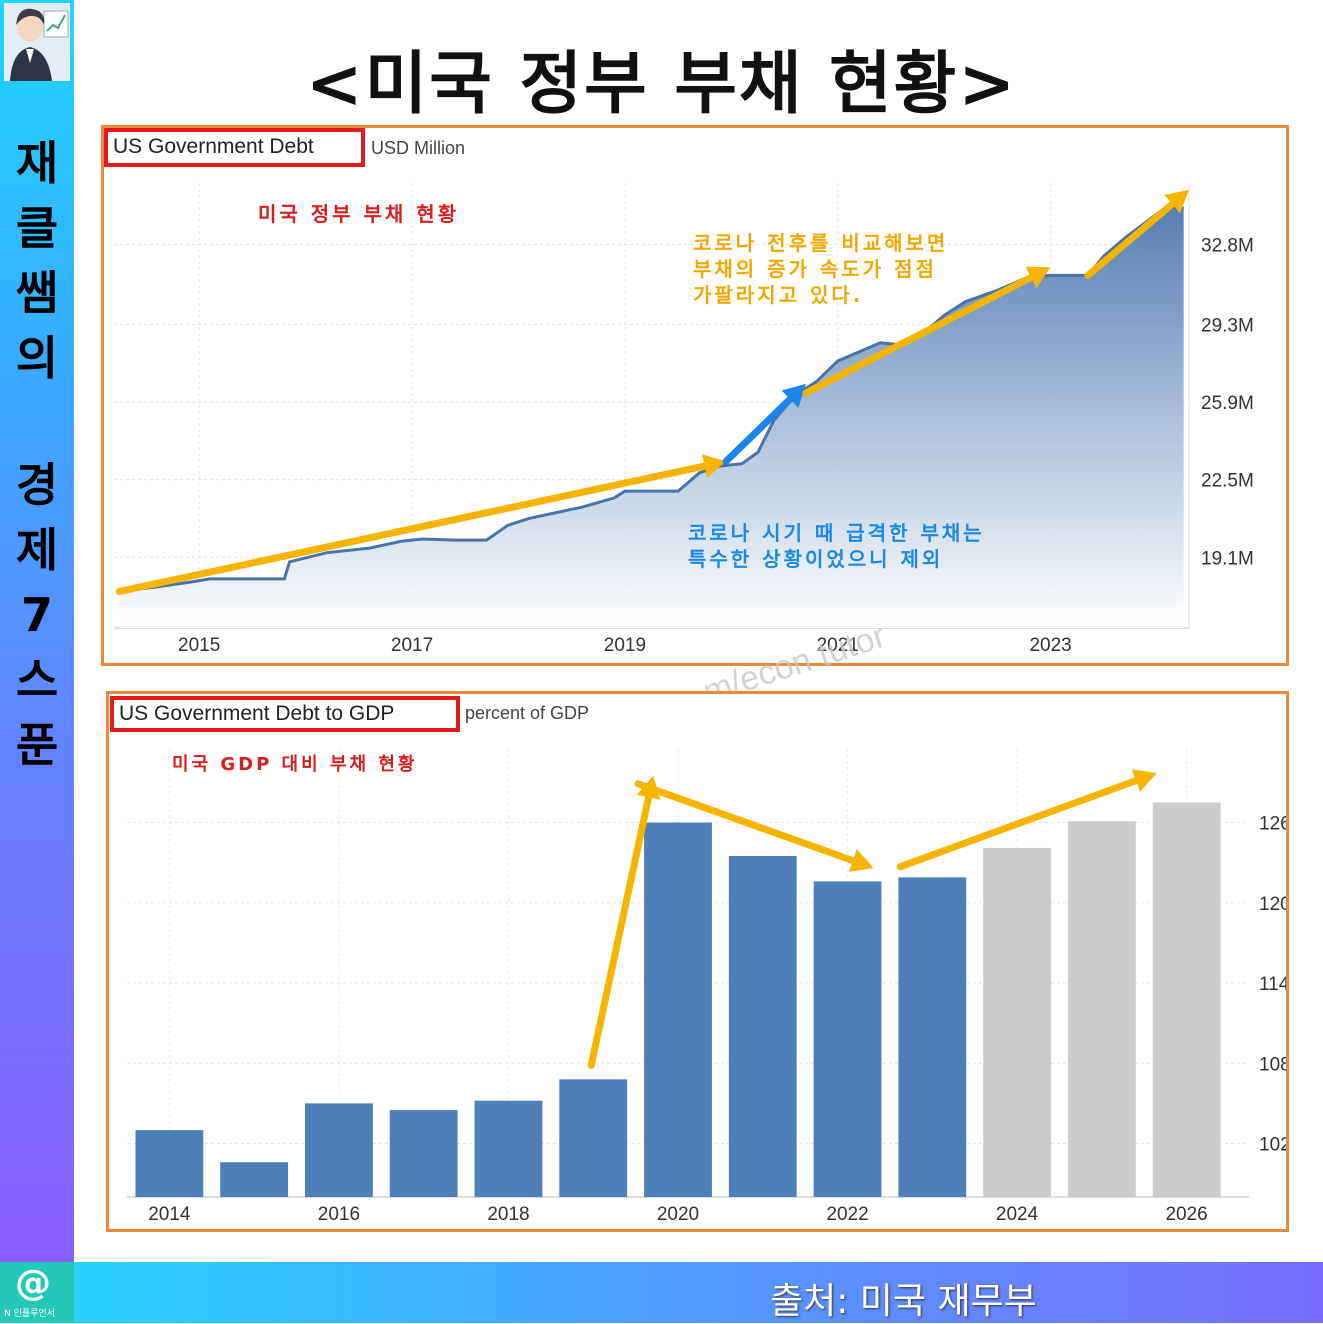 The image size is (1323, 1324). I want to click on x-tick-label: 2016, so click(339, 1214).